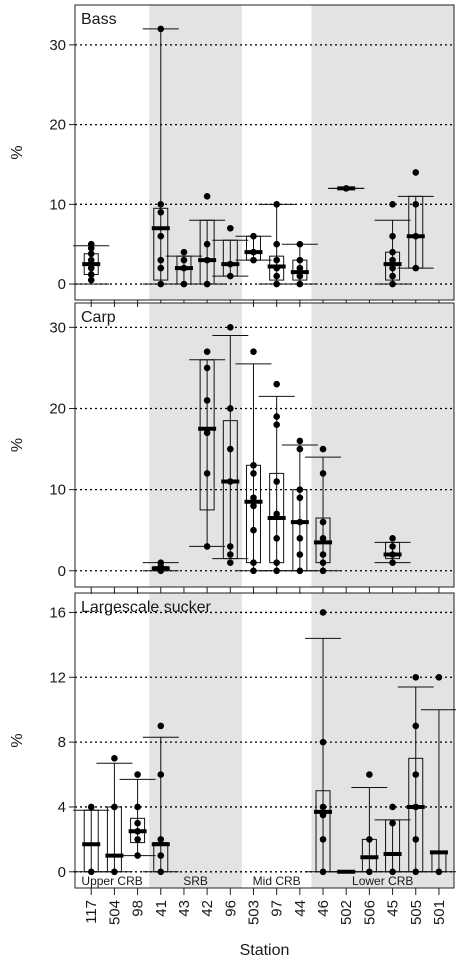 The image size is (456, 964). Describe the element at coordinates (277, 881) in the screenshot. I see `region-label: Mid CRB` at that location.